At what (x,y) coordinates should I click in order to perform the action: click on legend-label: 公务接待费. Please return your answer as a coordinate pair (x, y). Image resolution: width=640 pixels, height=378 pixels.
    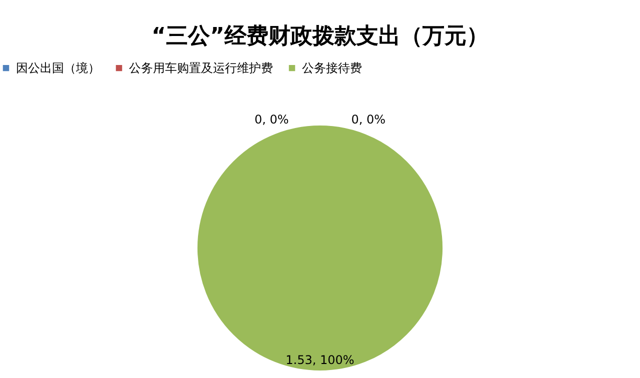
    Looking at the image, I should click on (332, 68).